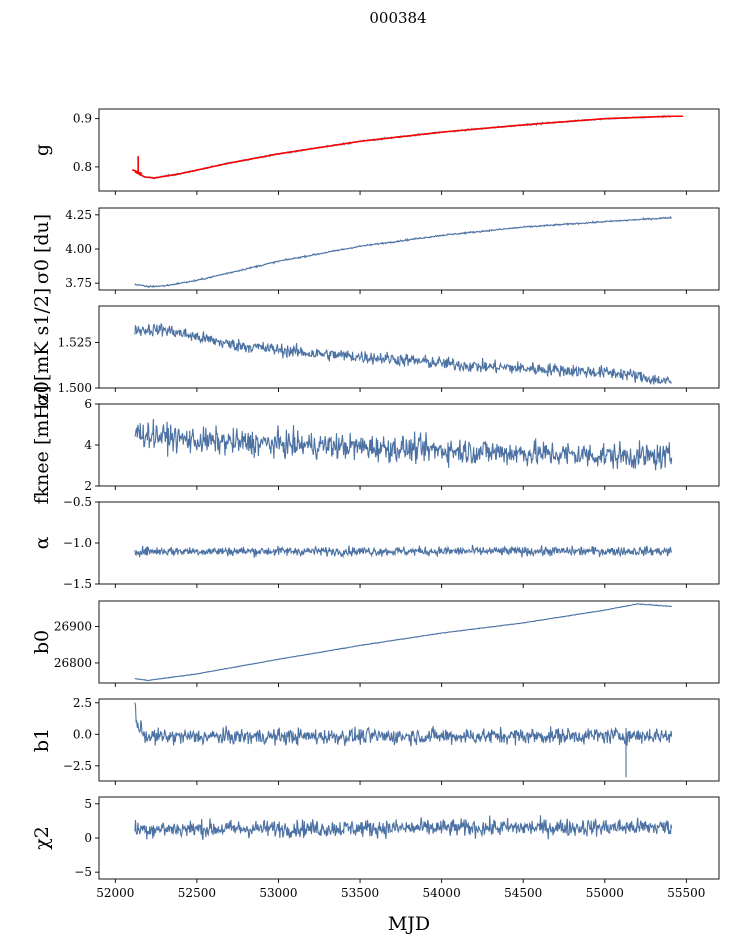 The width and height of the screenshot is (729, 944). I want to click on x-axis-label: MJD, so click(409, 924).